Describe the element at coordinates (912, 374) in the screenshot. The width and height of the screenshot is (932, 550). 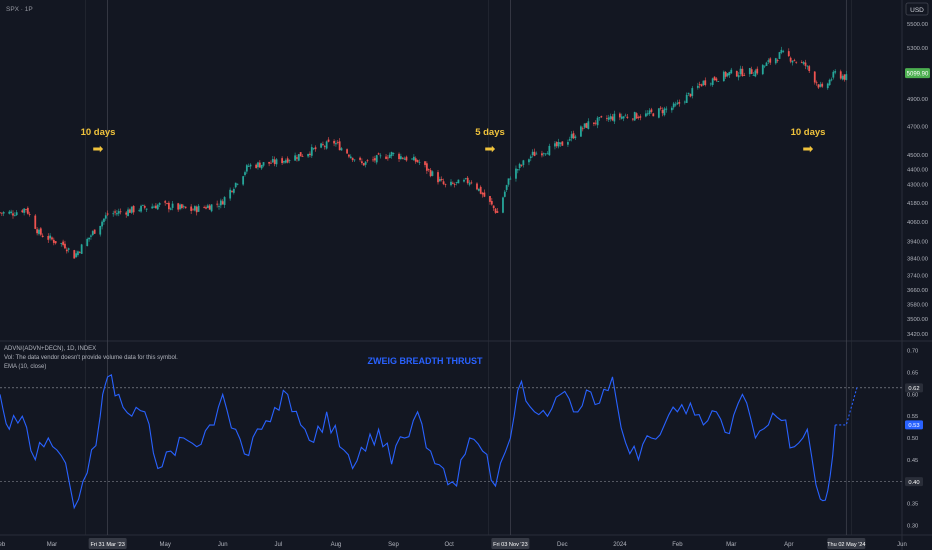
I see `indicator-tick-label: 0.65` at that location.